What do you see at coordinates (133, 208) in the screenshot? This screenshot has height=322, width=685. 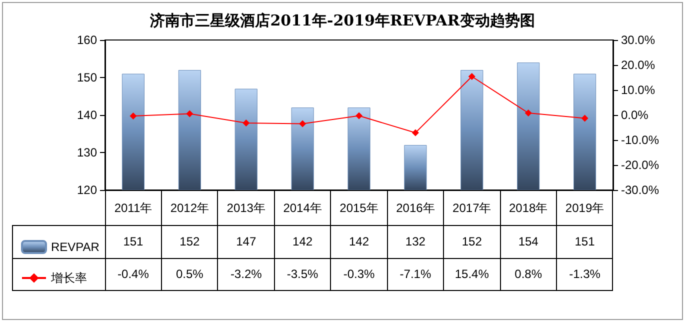 I see `x-tick-label: 2011年` at bounding box center [133, 208].